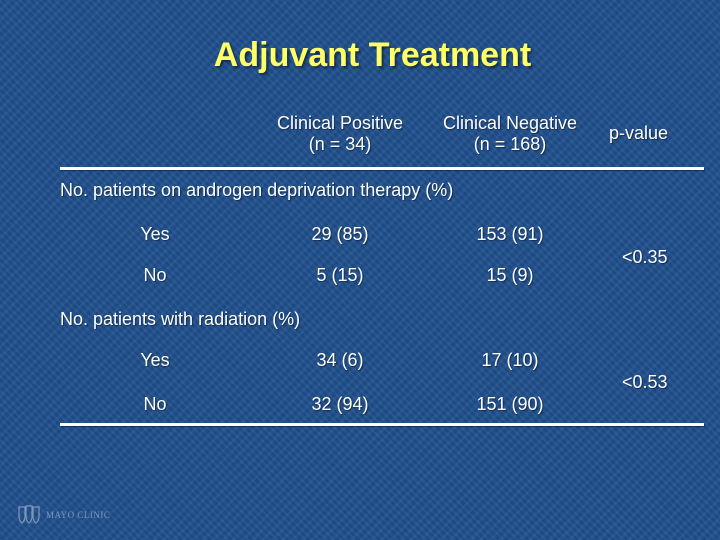 The width and height of the screenshot is (720, 540). I want to click on row-rad-no-negative: 151 (90), so click(510, 404).